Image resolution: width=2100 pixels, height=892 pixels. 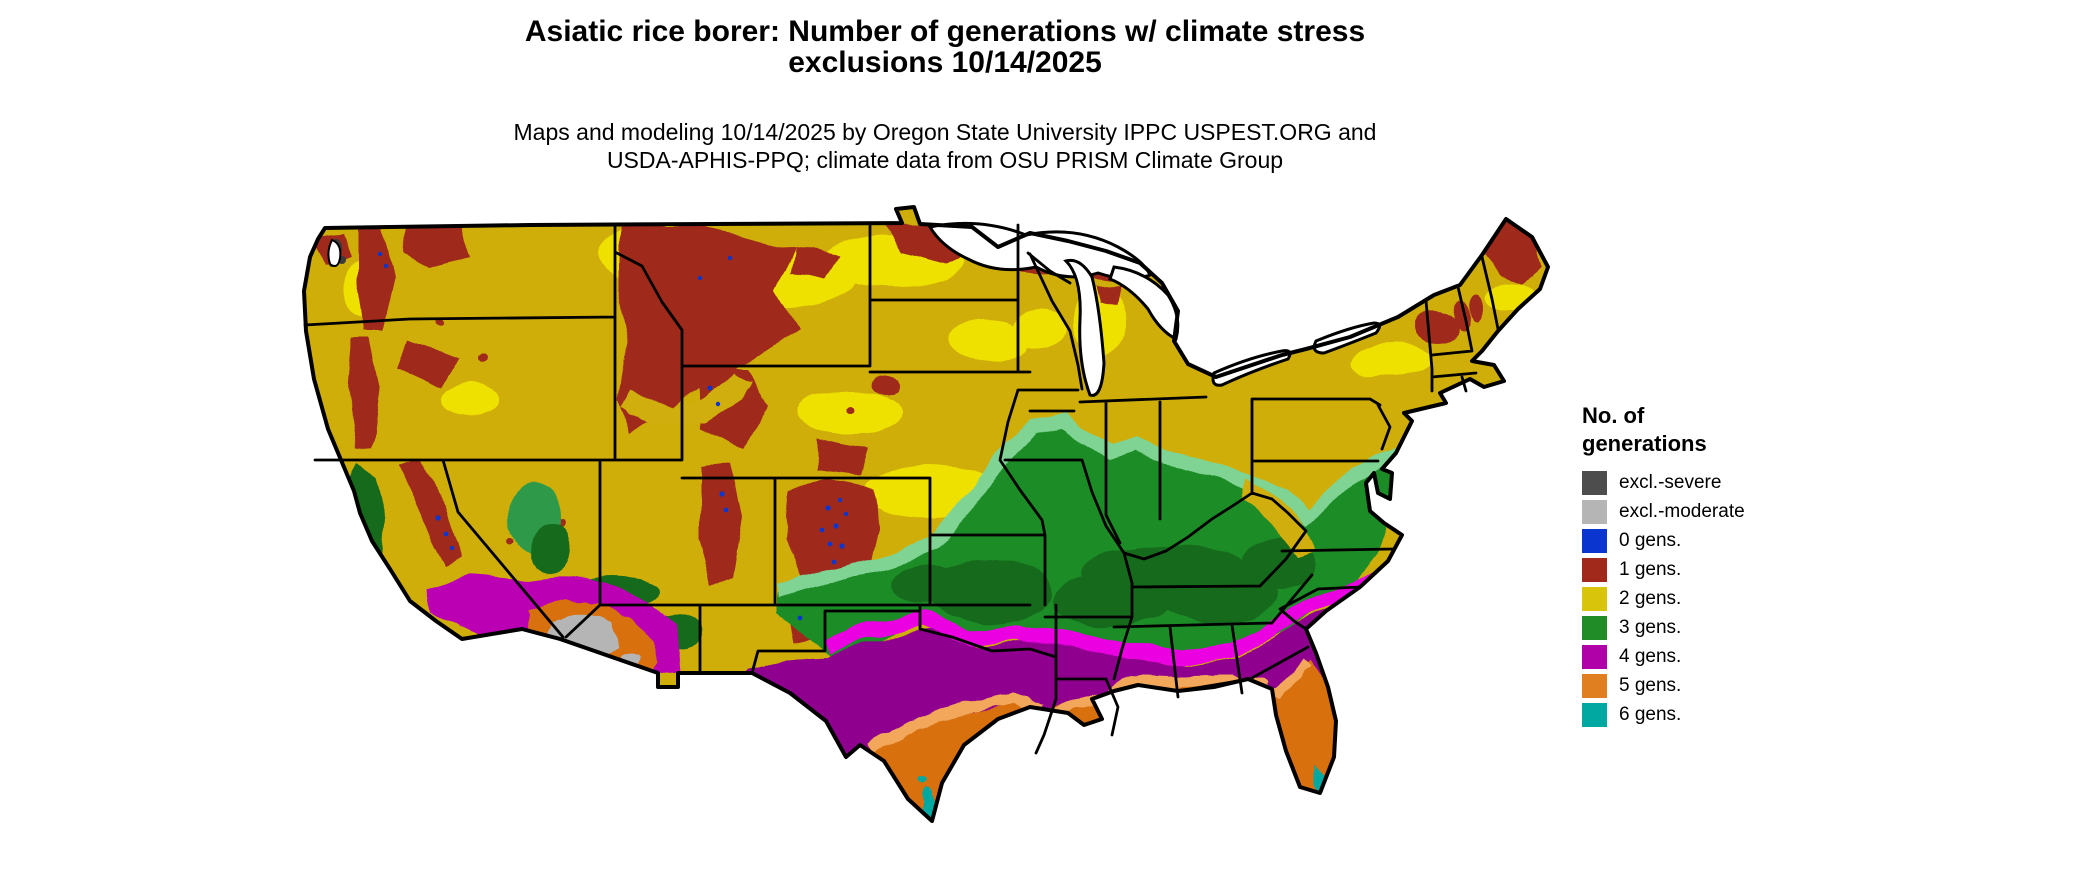 I want to click on legend-row: 6 gens., so click(x=1732, y=714).